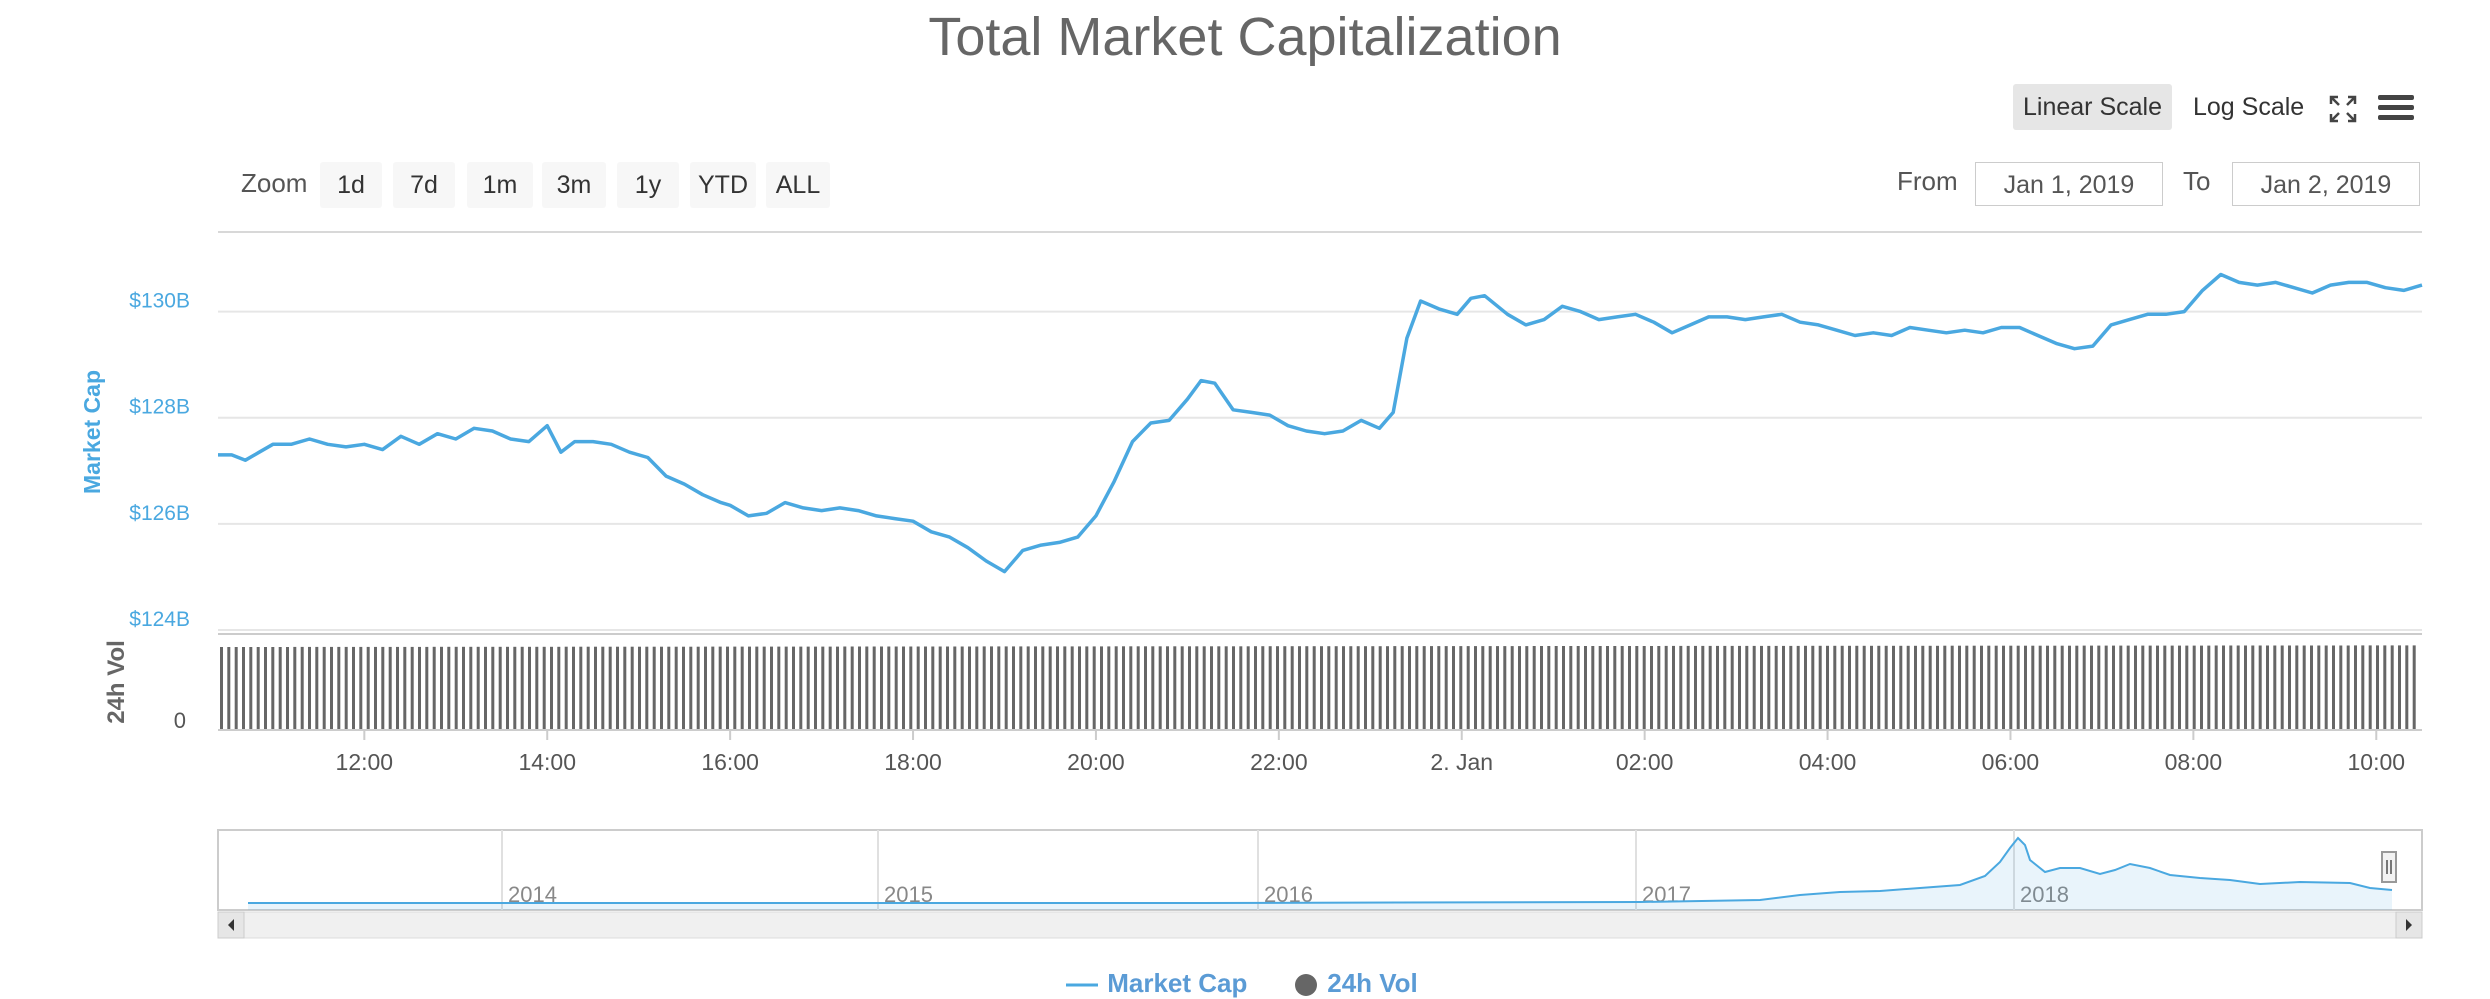  I want to click on menu-icon, so click(2396, 110).